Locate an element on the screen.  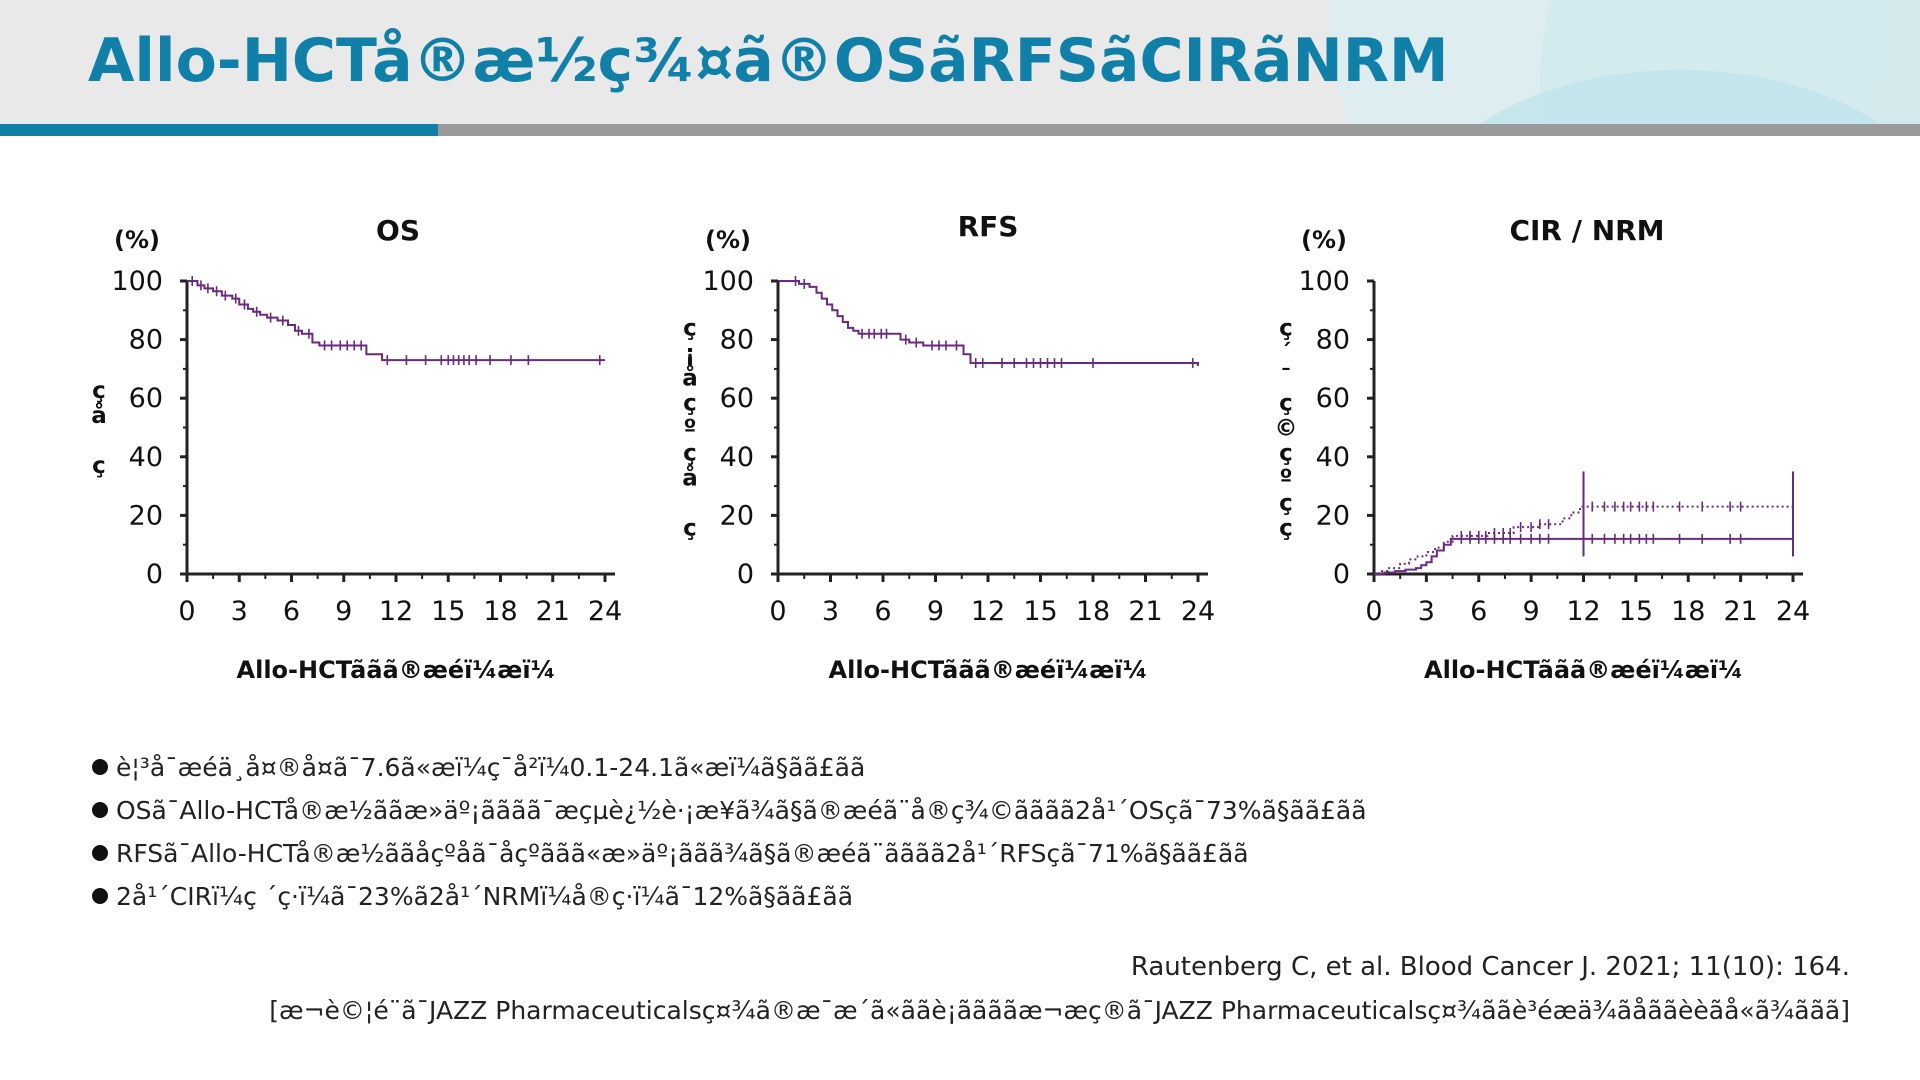
series-line-rfs is located at coordinates (988, 323).